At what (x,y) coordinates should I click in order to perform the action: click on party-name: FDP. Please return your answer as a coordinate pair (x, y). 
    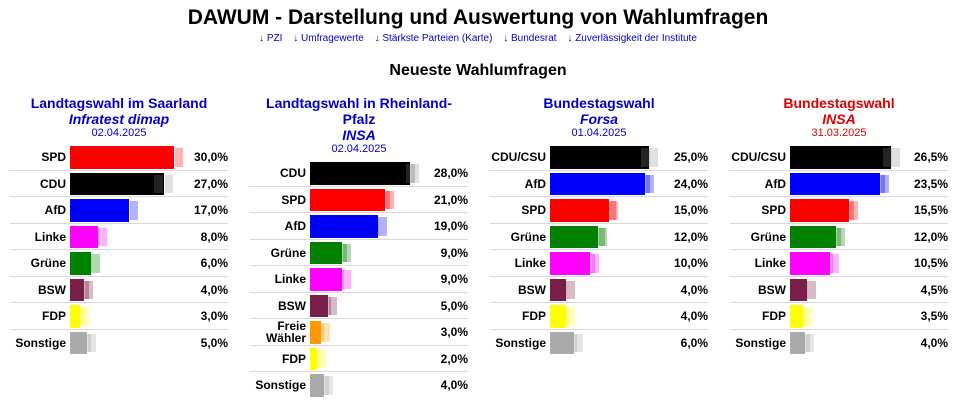
    Looking at the image, I should click on (294, 358).